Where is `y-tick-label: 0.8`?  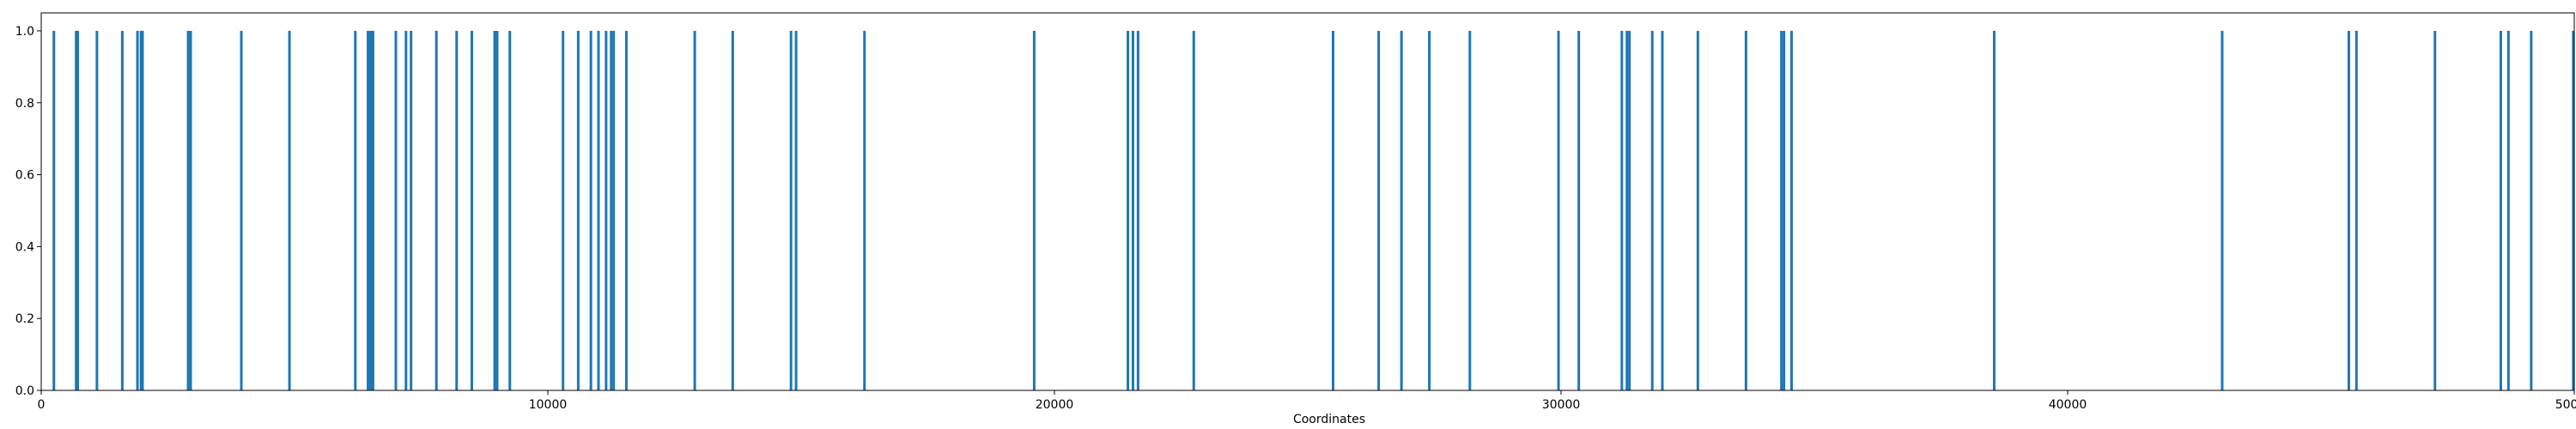 y-tick-label: 0.8 is located at coordinates (25, 104).